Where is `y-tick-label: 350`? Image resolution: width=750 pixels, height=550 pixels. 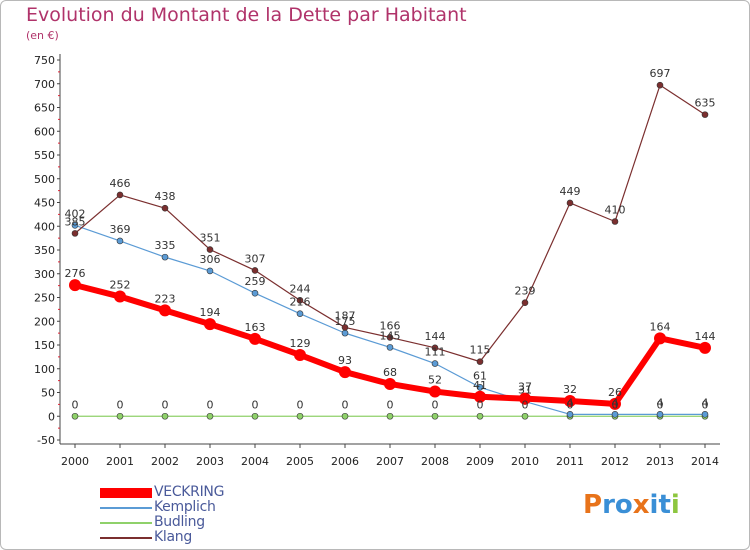 y-tick-label: 350 is located at coordinates (44, 250).